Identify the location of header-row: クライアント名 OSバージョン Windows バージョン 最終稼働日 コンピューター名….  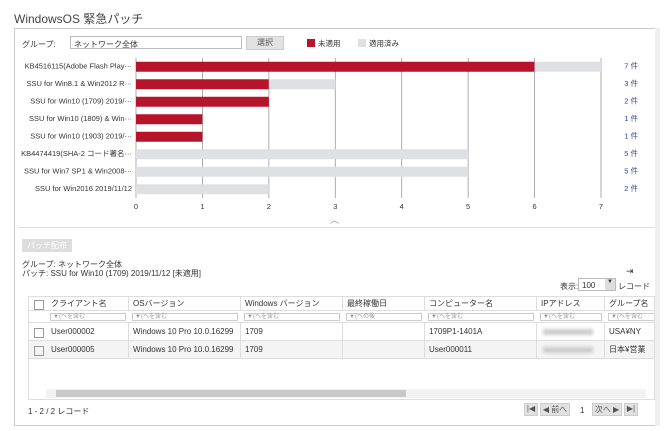
(341, 304).